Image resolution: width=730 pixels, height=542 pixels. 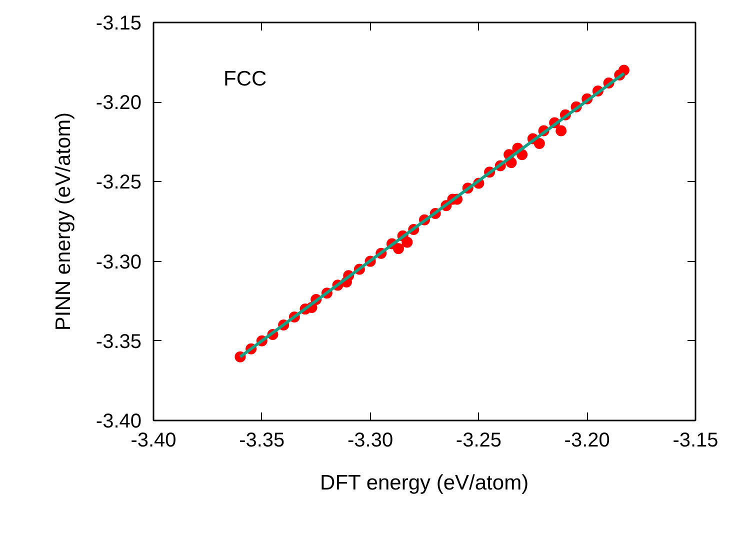 I want to click on x-tick-label: -3.15, so click(x=695, y=441).